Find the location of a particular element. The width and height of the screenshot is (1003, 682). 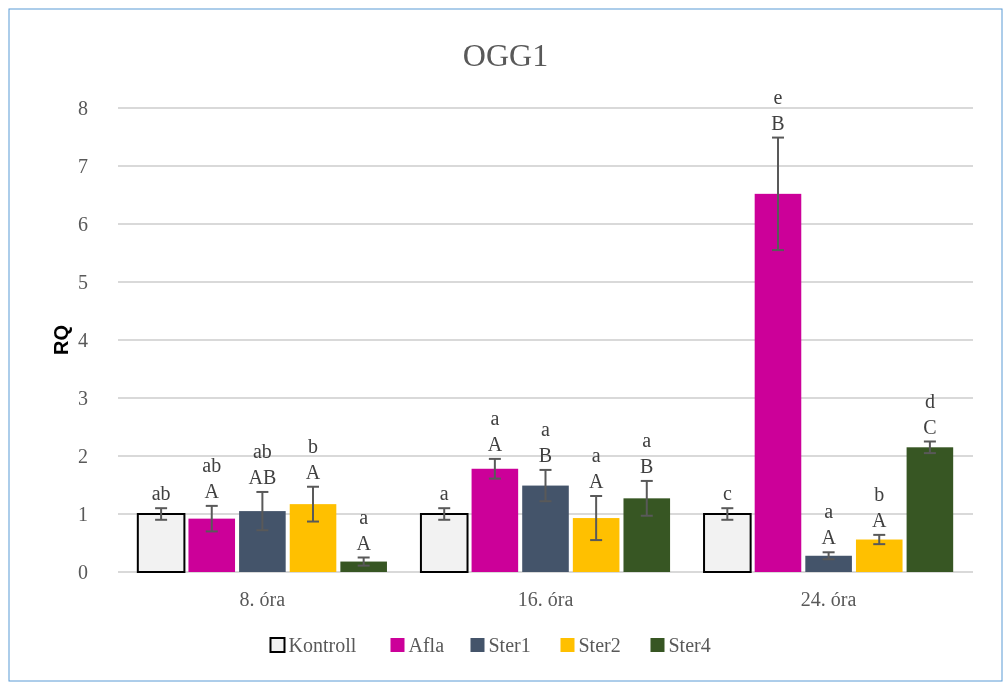

y-tick-label: 0 is located at coordinates (83, 572).